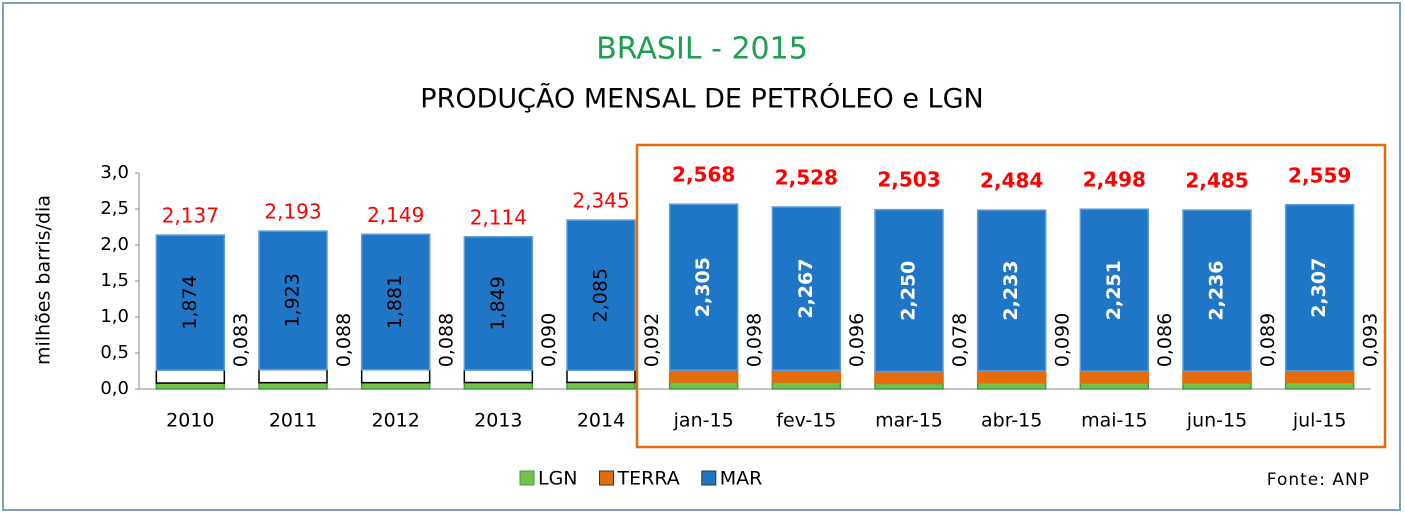 The height and width of the screenshot is (515, 1405). I want to click on y-tick-label: 3,0, so click(114, 172).